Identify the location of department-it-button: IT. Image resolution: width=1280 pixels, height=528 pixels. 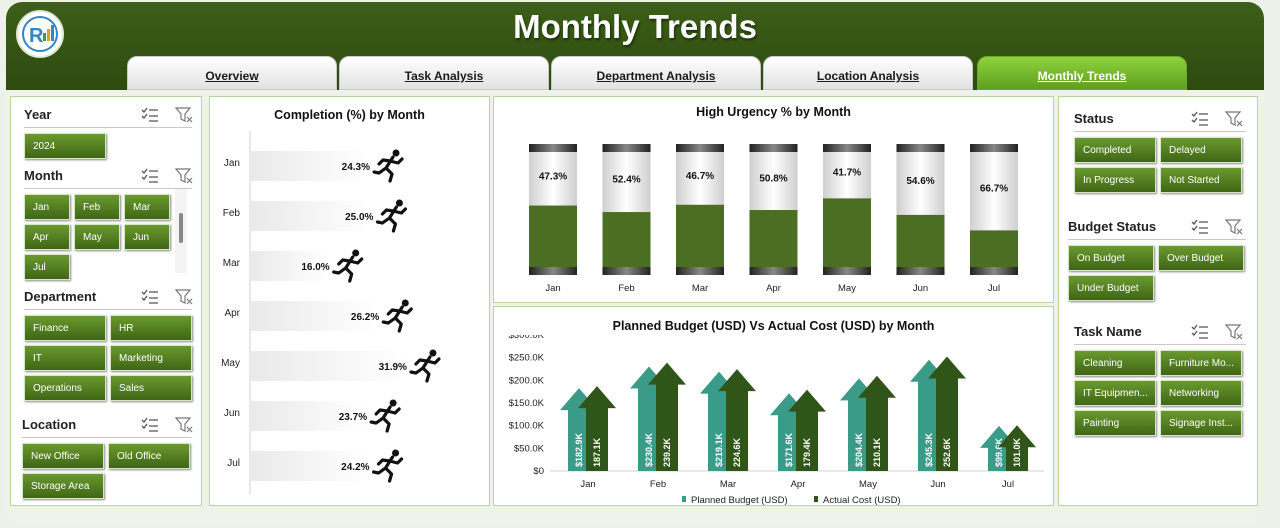
(65, 358).